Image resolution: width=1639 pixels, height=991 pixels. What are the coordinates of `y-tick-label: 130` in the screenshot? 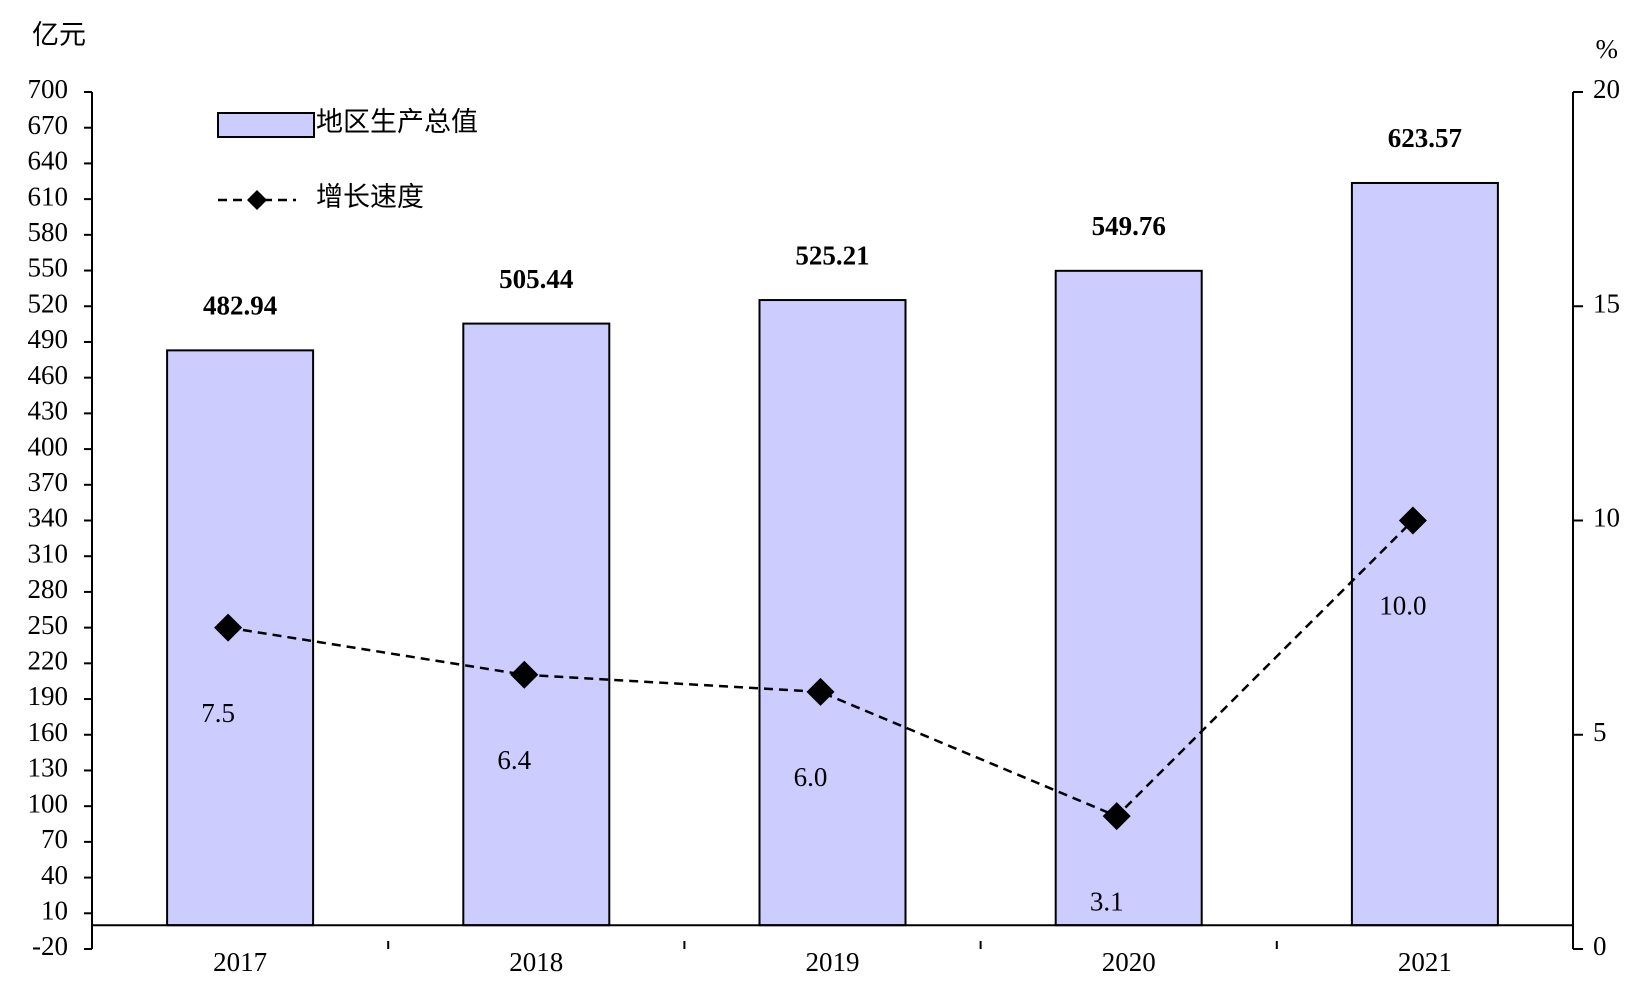 It's located at (48, 768).